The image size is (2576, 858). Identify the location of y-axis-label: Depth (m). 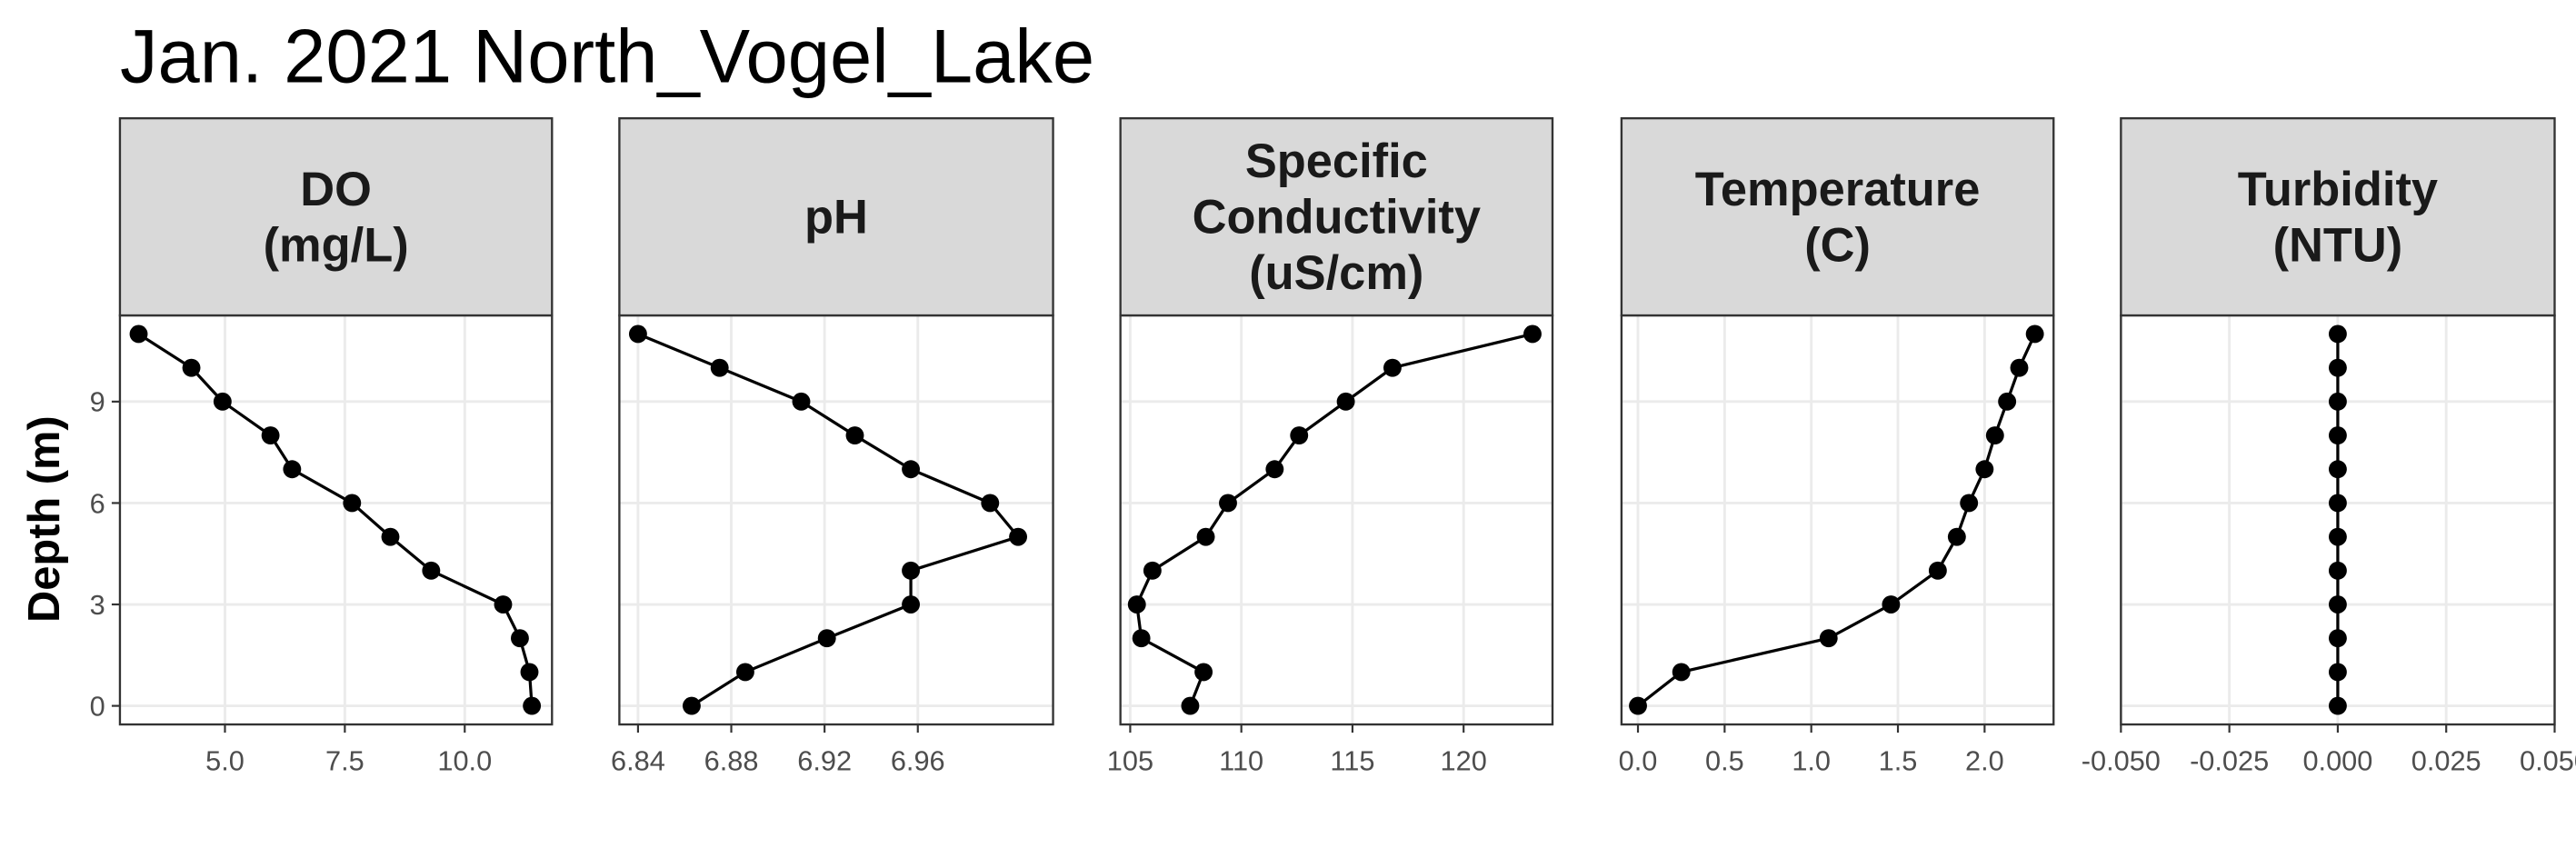
(44, 519).